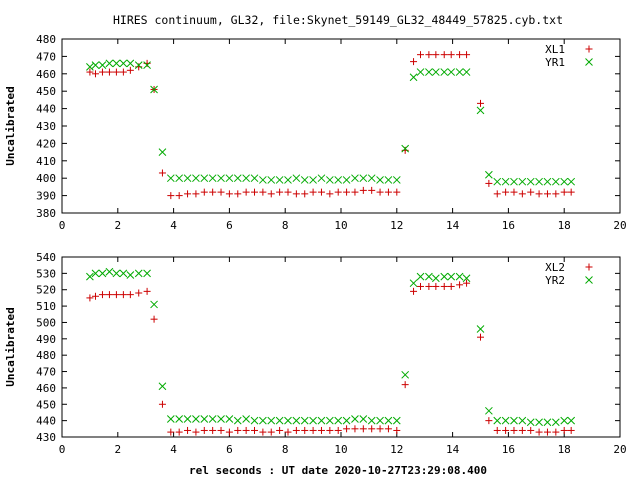 The image size is (640, 480). Describe the element at coordinates (229, 225) in the screenshot. I see `x-tick-label: 6` at that location.